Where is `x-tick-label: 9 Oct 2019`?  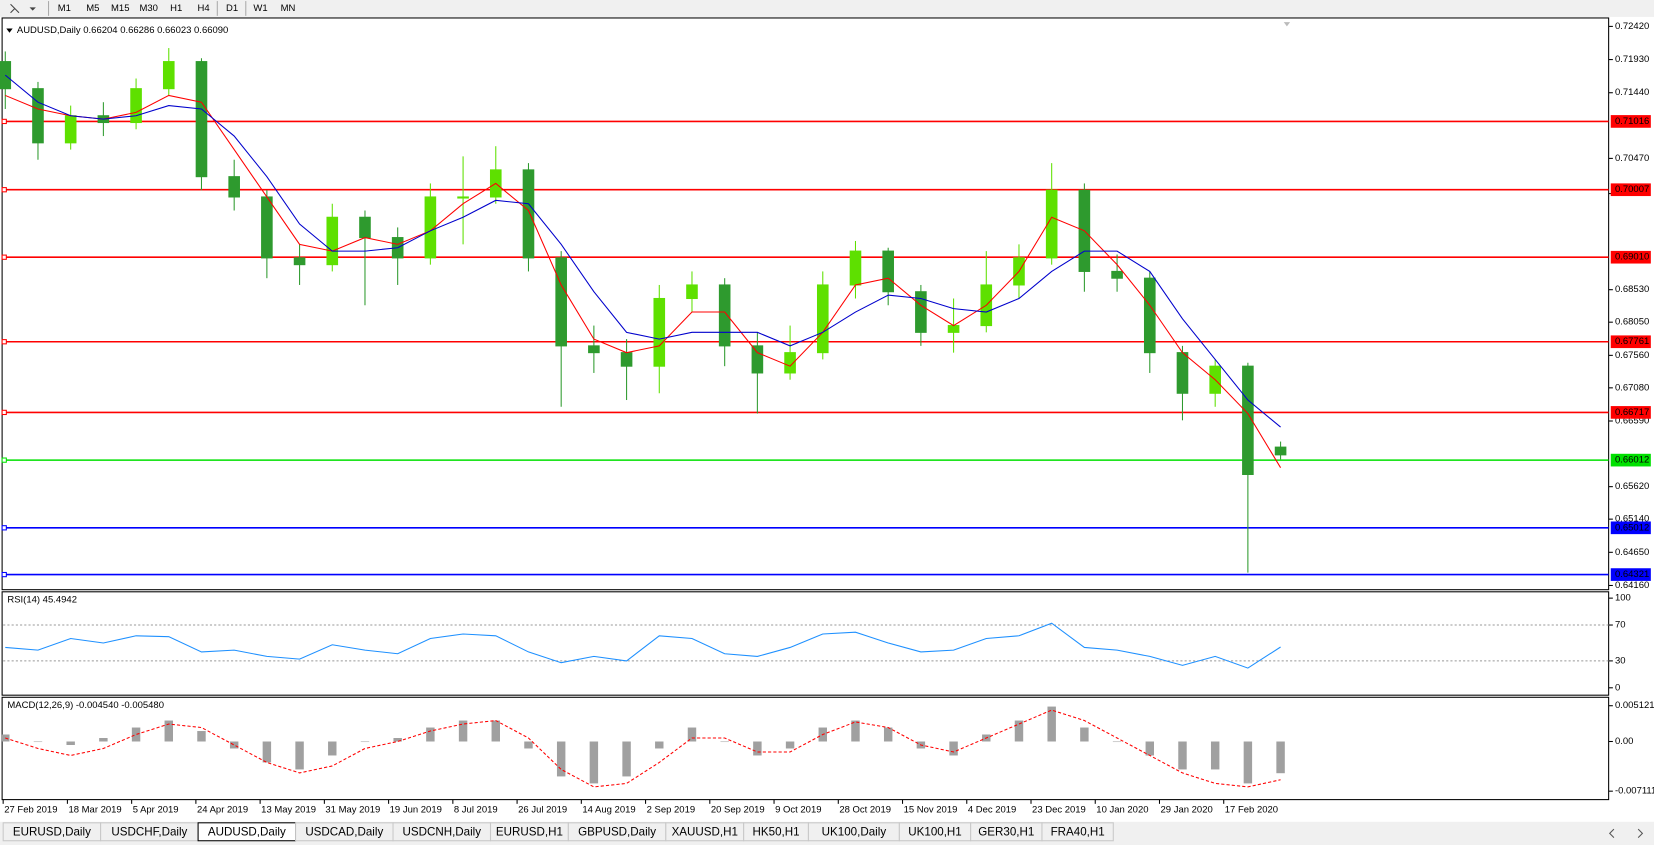 x-tick-label: 9 Oct 2019 is located at coordinates (798, 810).